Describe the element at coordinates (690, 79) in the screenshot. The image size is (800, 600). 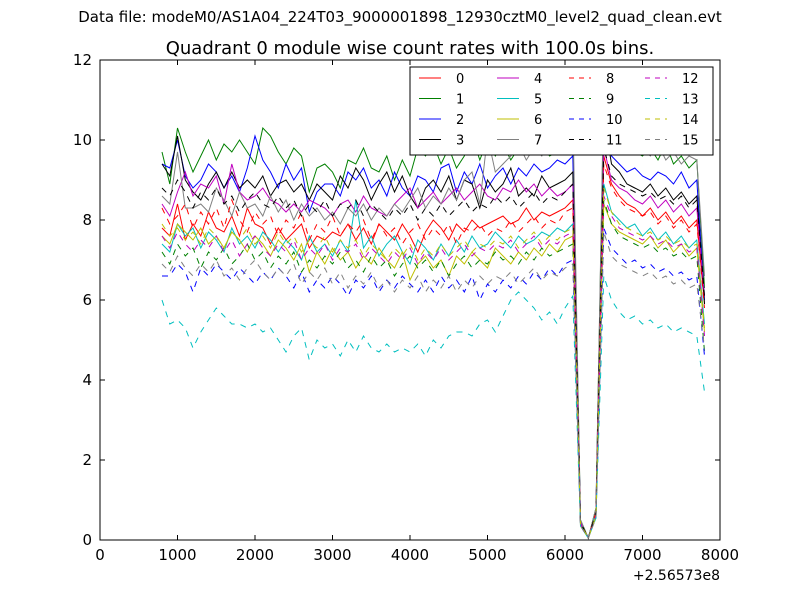
I see `legend-label-12: 12` at that location.